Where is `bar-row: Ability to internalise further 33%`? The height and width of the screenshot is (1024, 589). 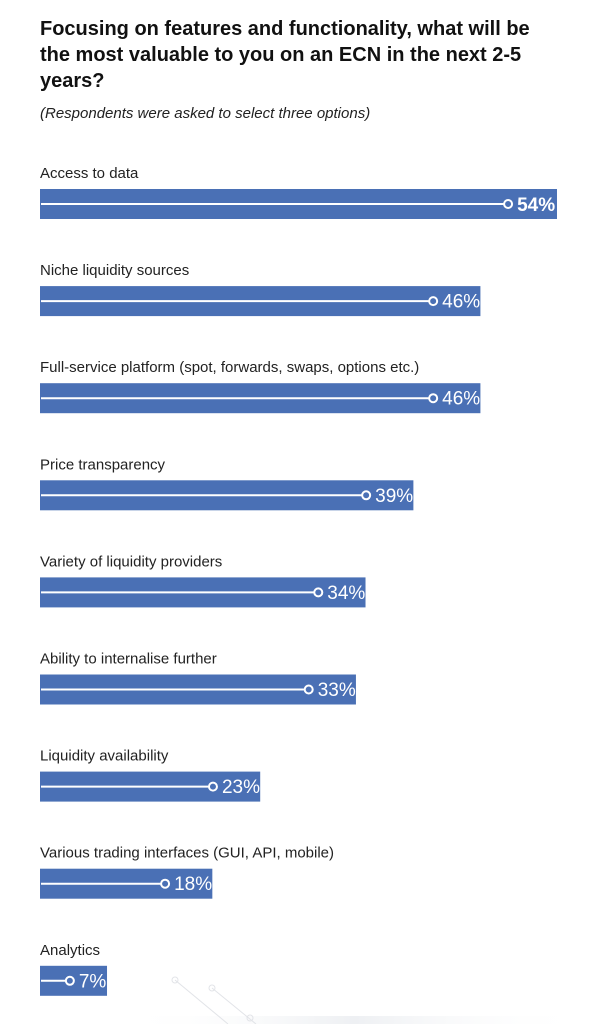
bar-row: Ability to internalise further 33% is located at coordinates (198, 678).